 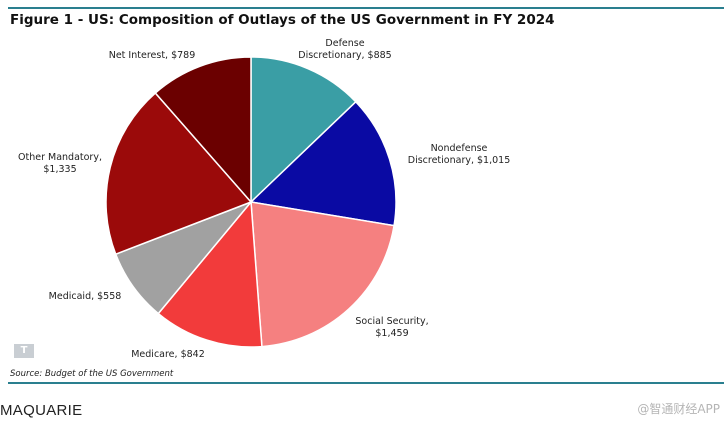 What do you see at coordinates (344, 49) in the screenshot?
I see `slice-label-defense-discretionary: Defense Discretionary, $885` at bounding box center [344, 49].